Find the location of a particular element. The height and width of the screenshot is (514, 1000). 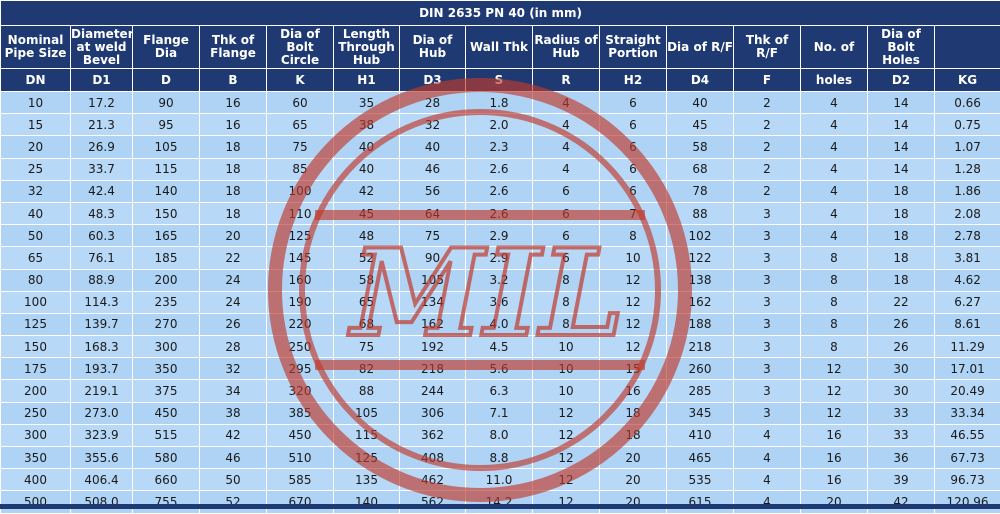

table-cell: 50 is located at coordinates (233, 480).